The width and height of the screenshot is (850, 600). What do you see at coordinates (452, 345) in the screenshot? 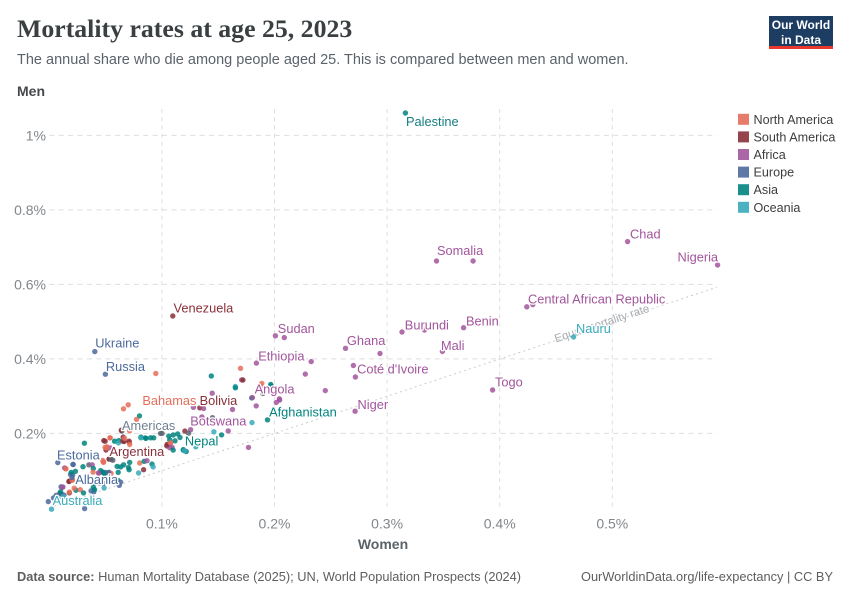
I see `svg-text: Mali` at bounding box center [452, 345].